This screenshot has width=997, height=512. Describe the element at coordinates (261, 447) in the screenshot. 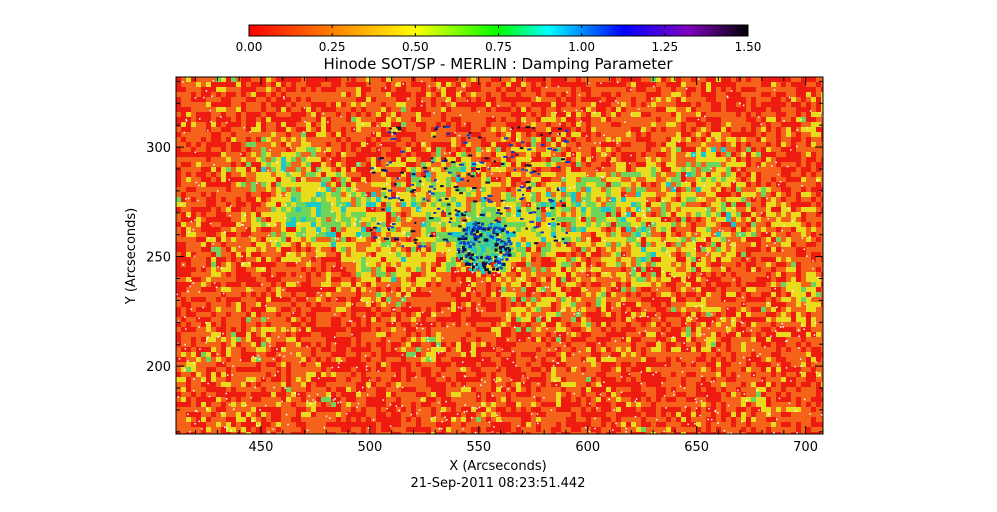

I see `x-tick-label: 450` at that location.